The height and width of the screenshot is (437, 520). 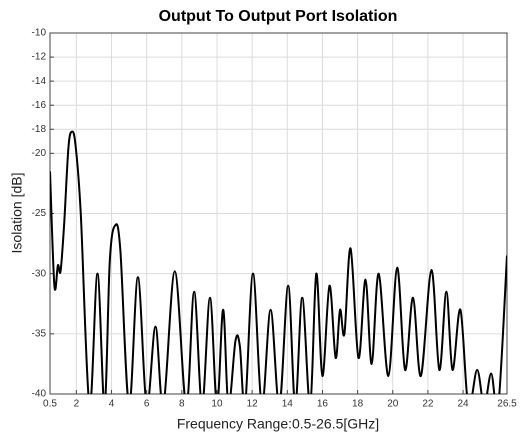 What do you see at coordinates (39, 213) in the screenshot?
I see `y-tick-label: -25` at bounding box center [39, 213].